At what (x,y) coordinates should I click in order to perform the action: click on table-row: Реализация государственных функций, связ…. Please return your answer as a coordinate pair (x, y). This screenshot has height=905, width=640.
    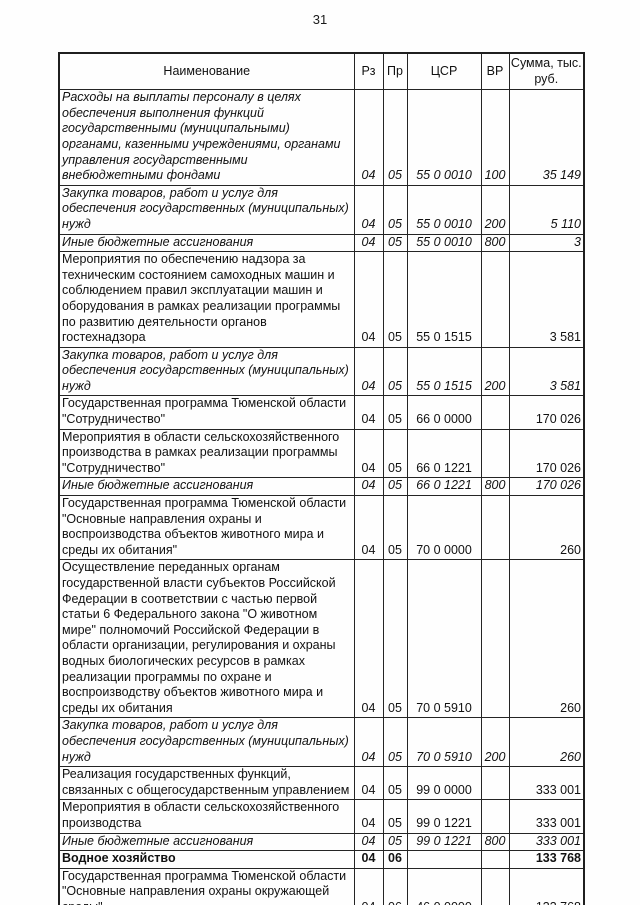
    Looking at the image, I should click on (321, 783).